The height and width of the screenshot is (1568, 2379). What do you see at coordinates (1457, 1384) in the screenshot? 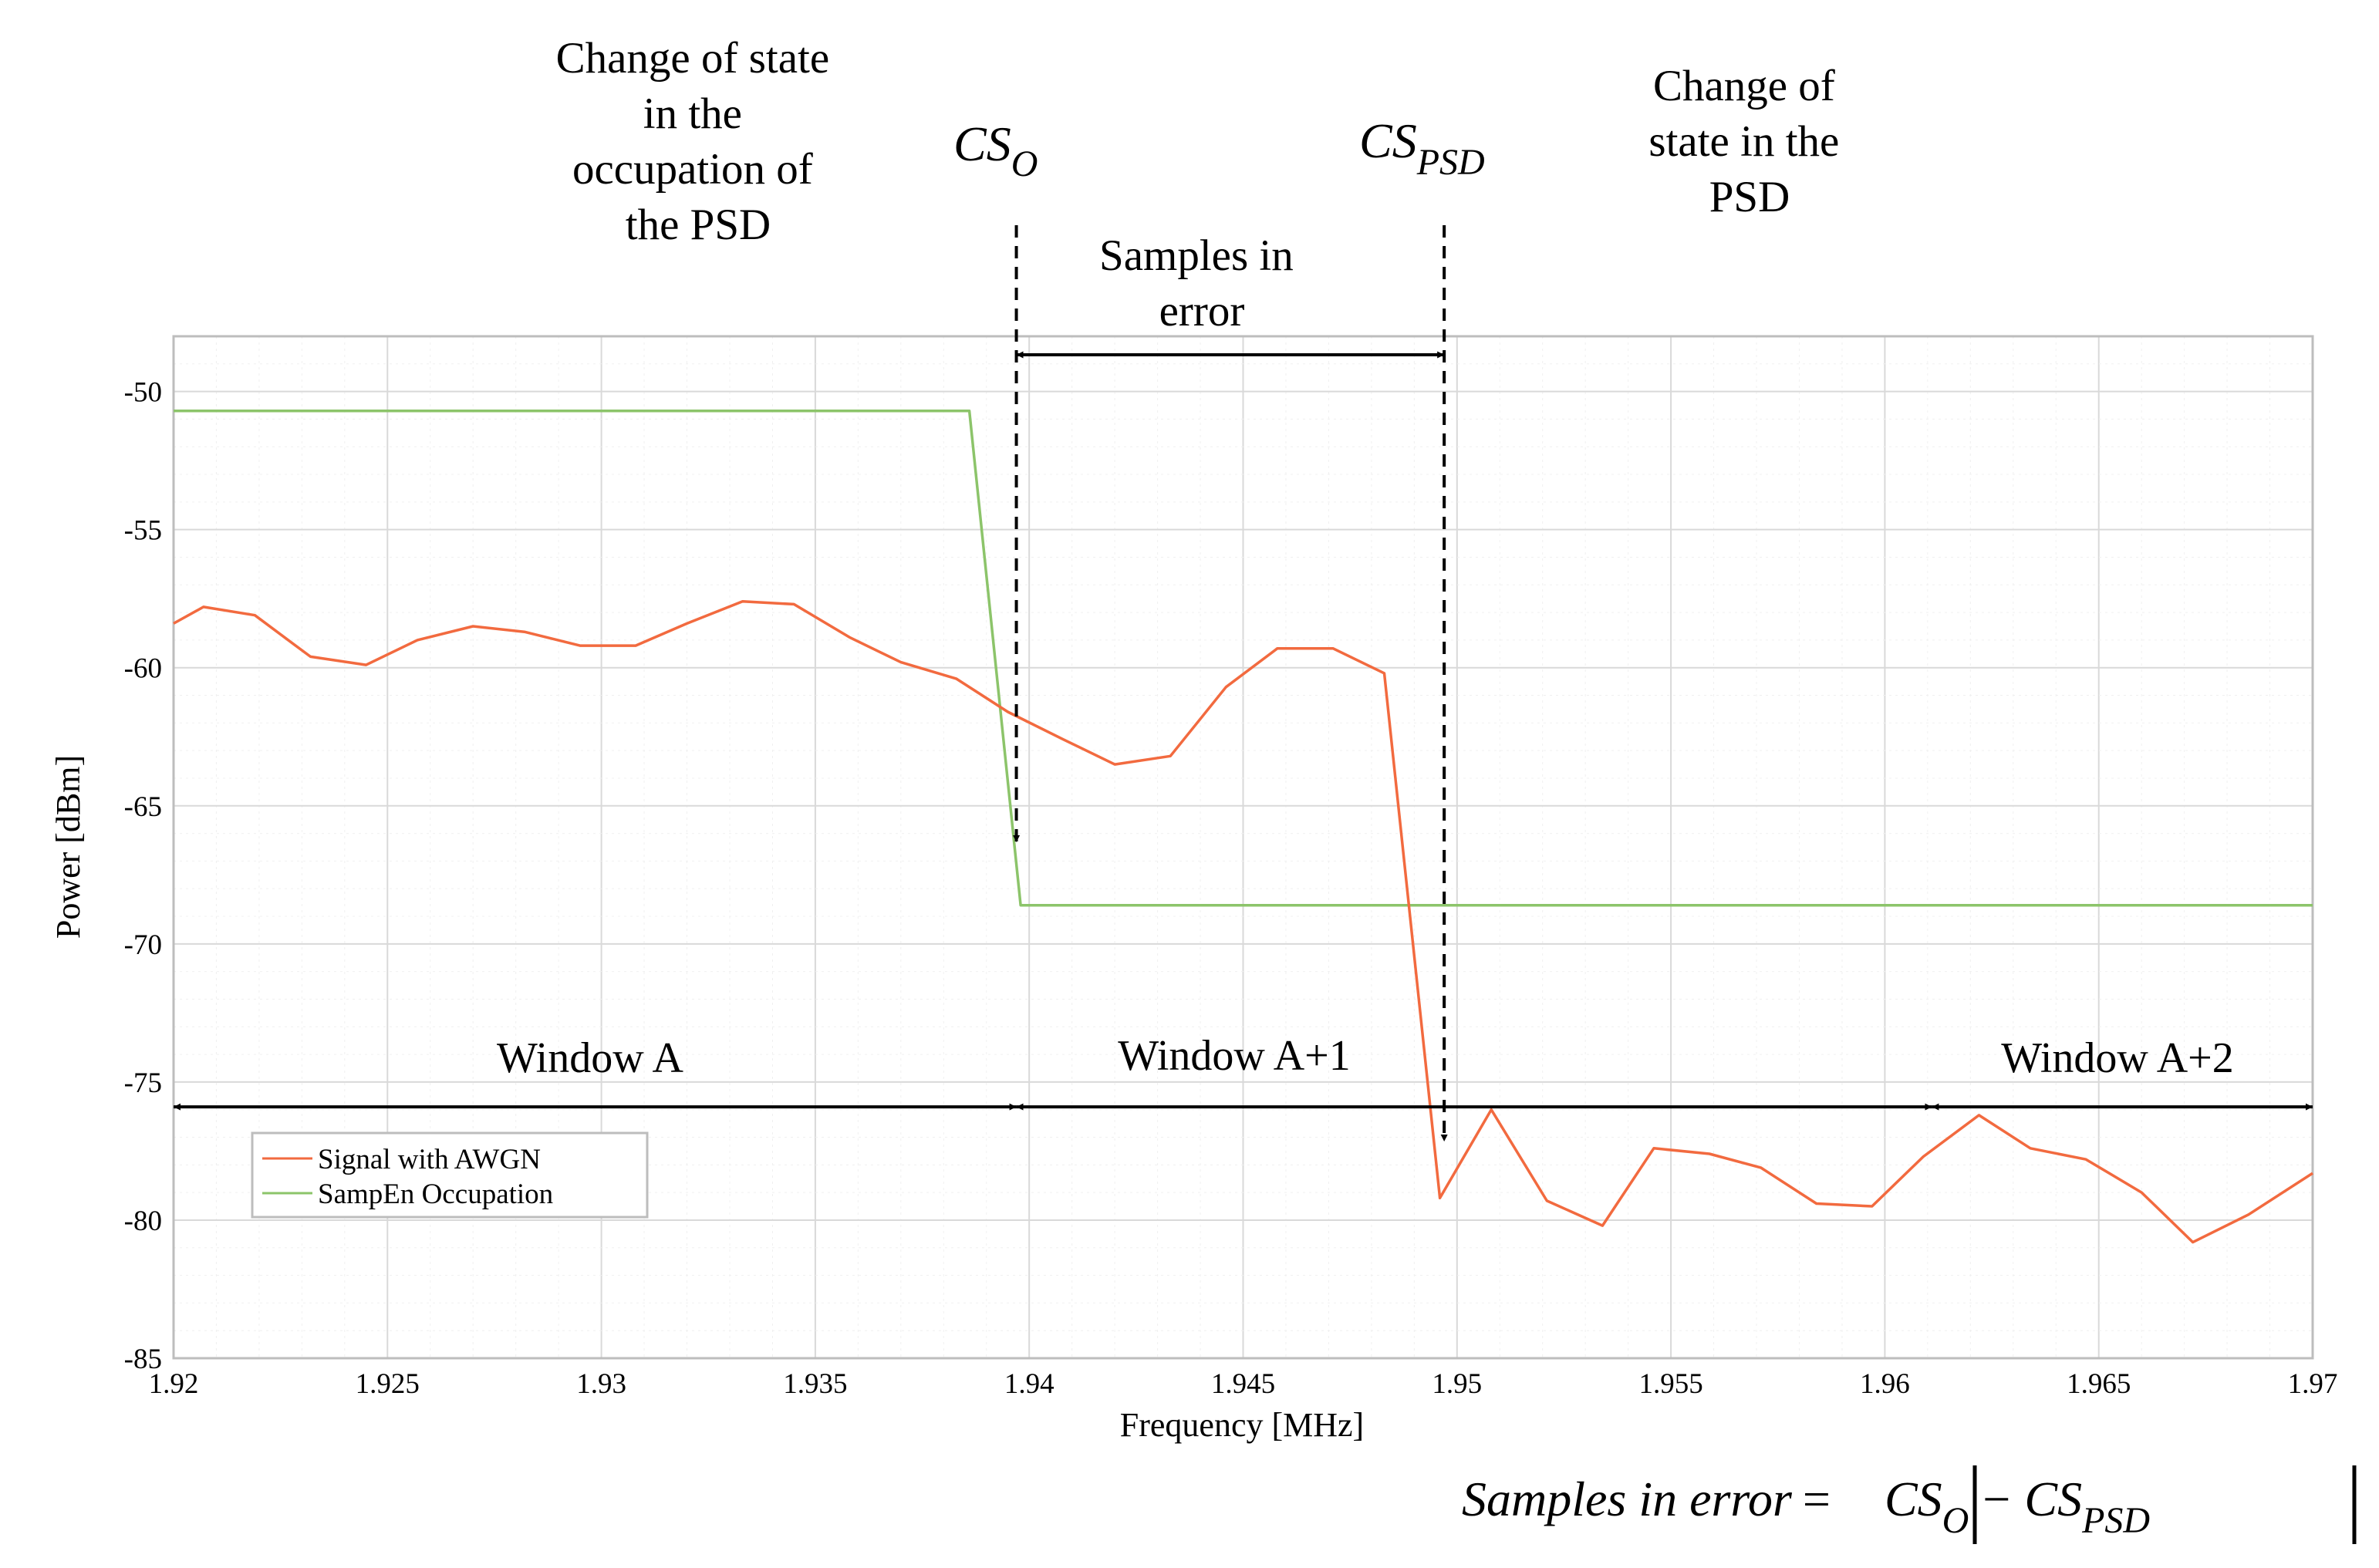
I see `x-tick-label: 1.95` at bounding box center [1457, 1384].